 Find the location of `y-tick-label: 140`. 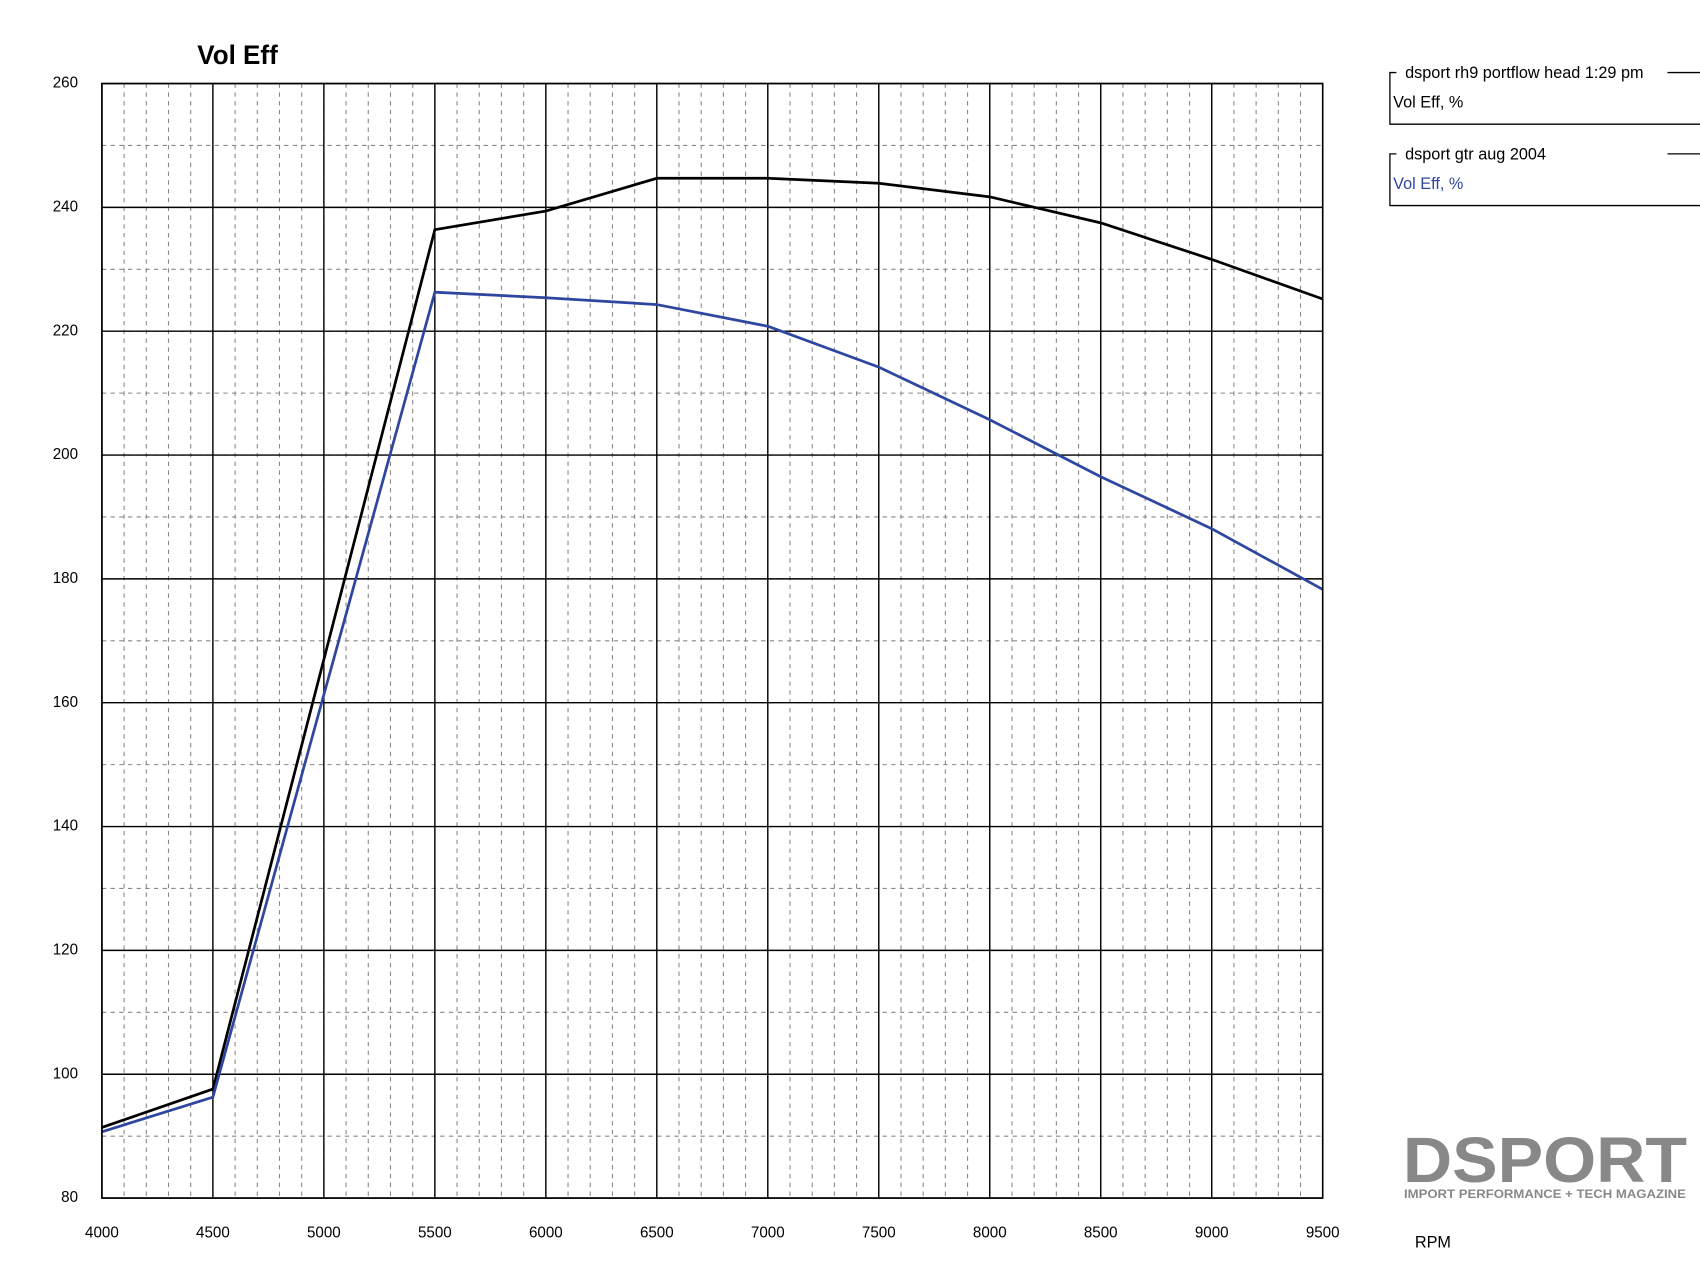

y-tick-label: 140 is located at coordinates (65, 826).